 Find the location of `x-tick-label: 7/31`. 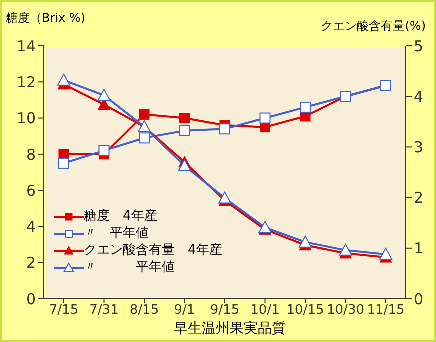

x-tick-label: 7/31 is located at coordinates (104, 310).